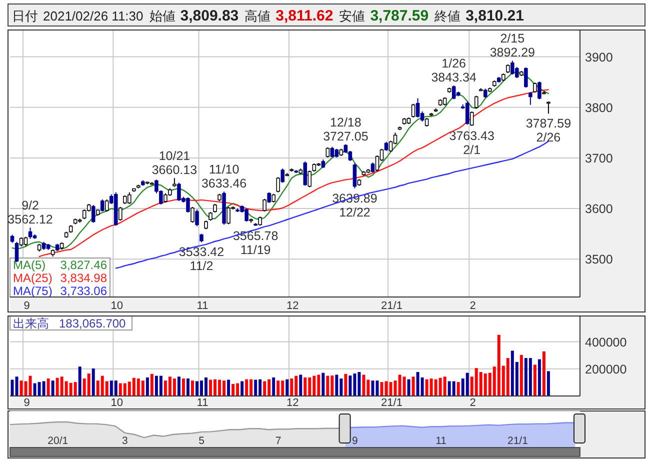 Image resolution: width=653 pixels, height=470 pixels. I want to click on y-tick-label: 3800, so click(599, 107).